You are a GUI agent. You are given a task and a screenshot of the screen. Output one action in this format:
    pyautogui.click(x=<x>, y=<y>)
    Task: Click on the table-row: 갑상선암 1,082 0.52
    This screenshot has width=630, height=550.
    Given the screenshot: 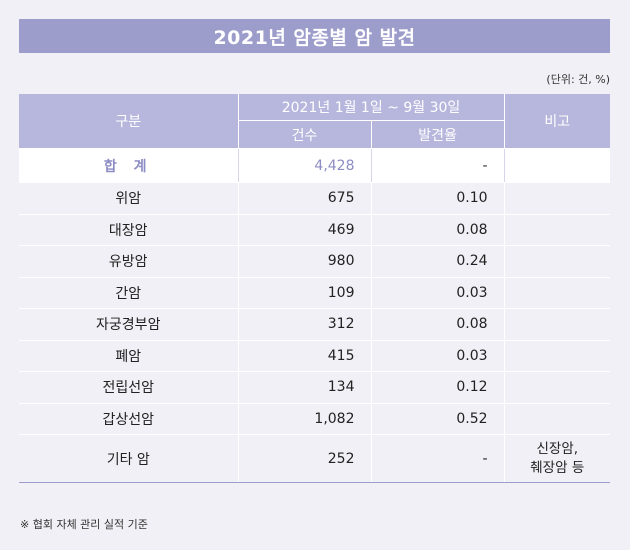 What is the action you would take?
    pyautogui.click(x=315, y=419)
    